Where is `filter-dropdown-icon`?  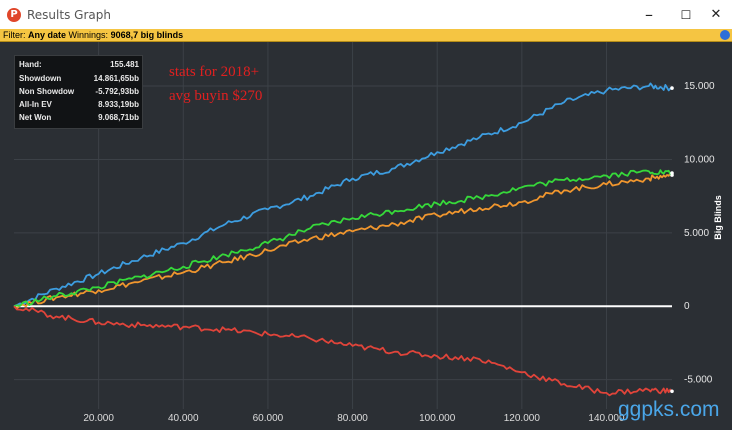
filter-dropdown-icon is located at coordinates (725, 35).